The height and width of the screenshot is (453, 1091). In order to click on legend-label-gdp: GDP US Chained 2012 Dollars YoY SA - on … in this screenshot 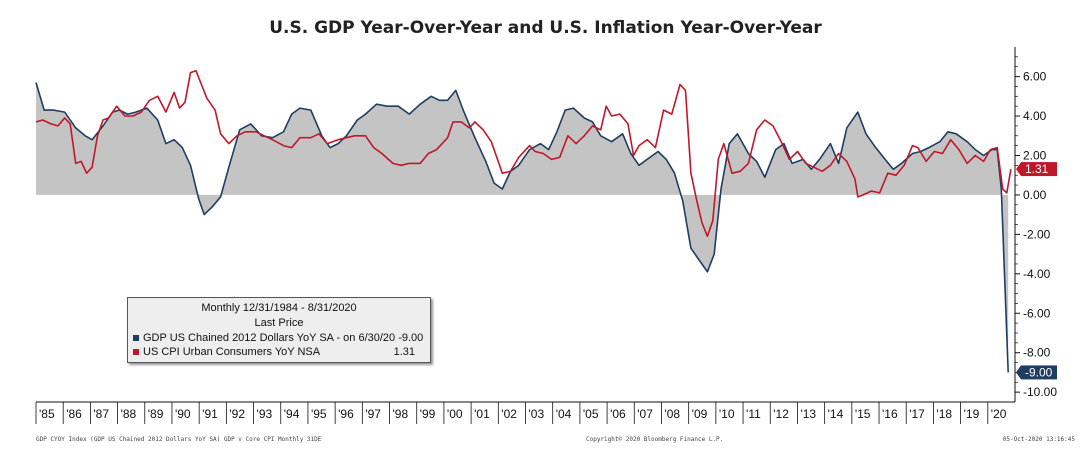, I will do `click(283, 338)`.